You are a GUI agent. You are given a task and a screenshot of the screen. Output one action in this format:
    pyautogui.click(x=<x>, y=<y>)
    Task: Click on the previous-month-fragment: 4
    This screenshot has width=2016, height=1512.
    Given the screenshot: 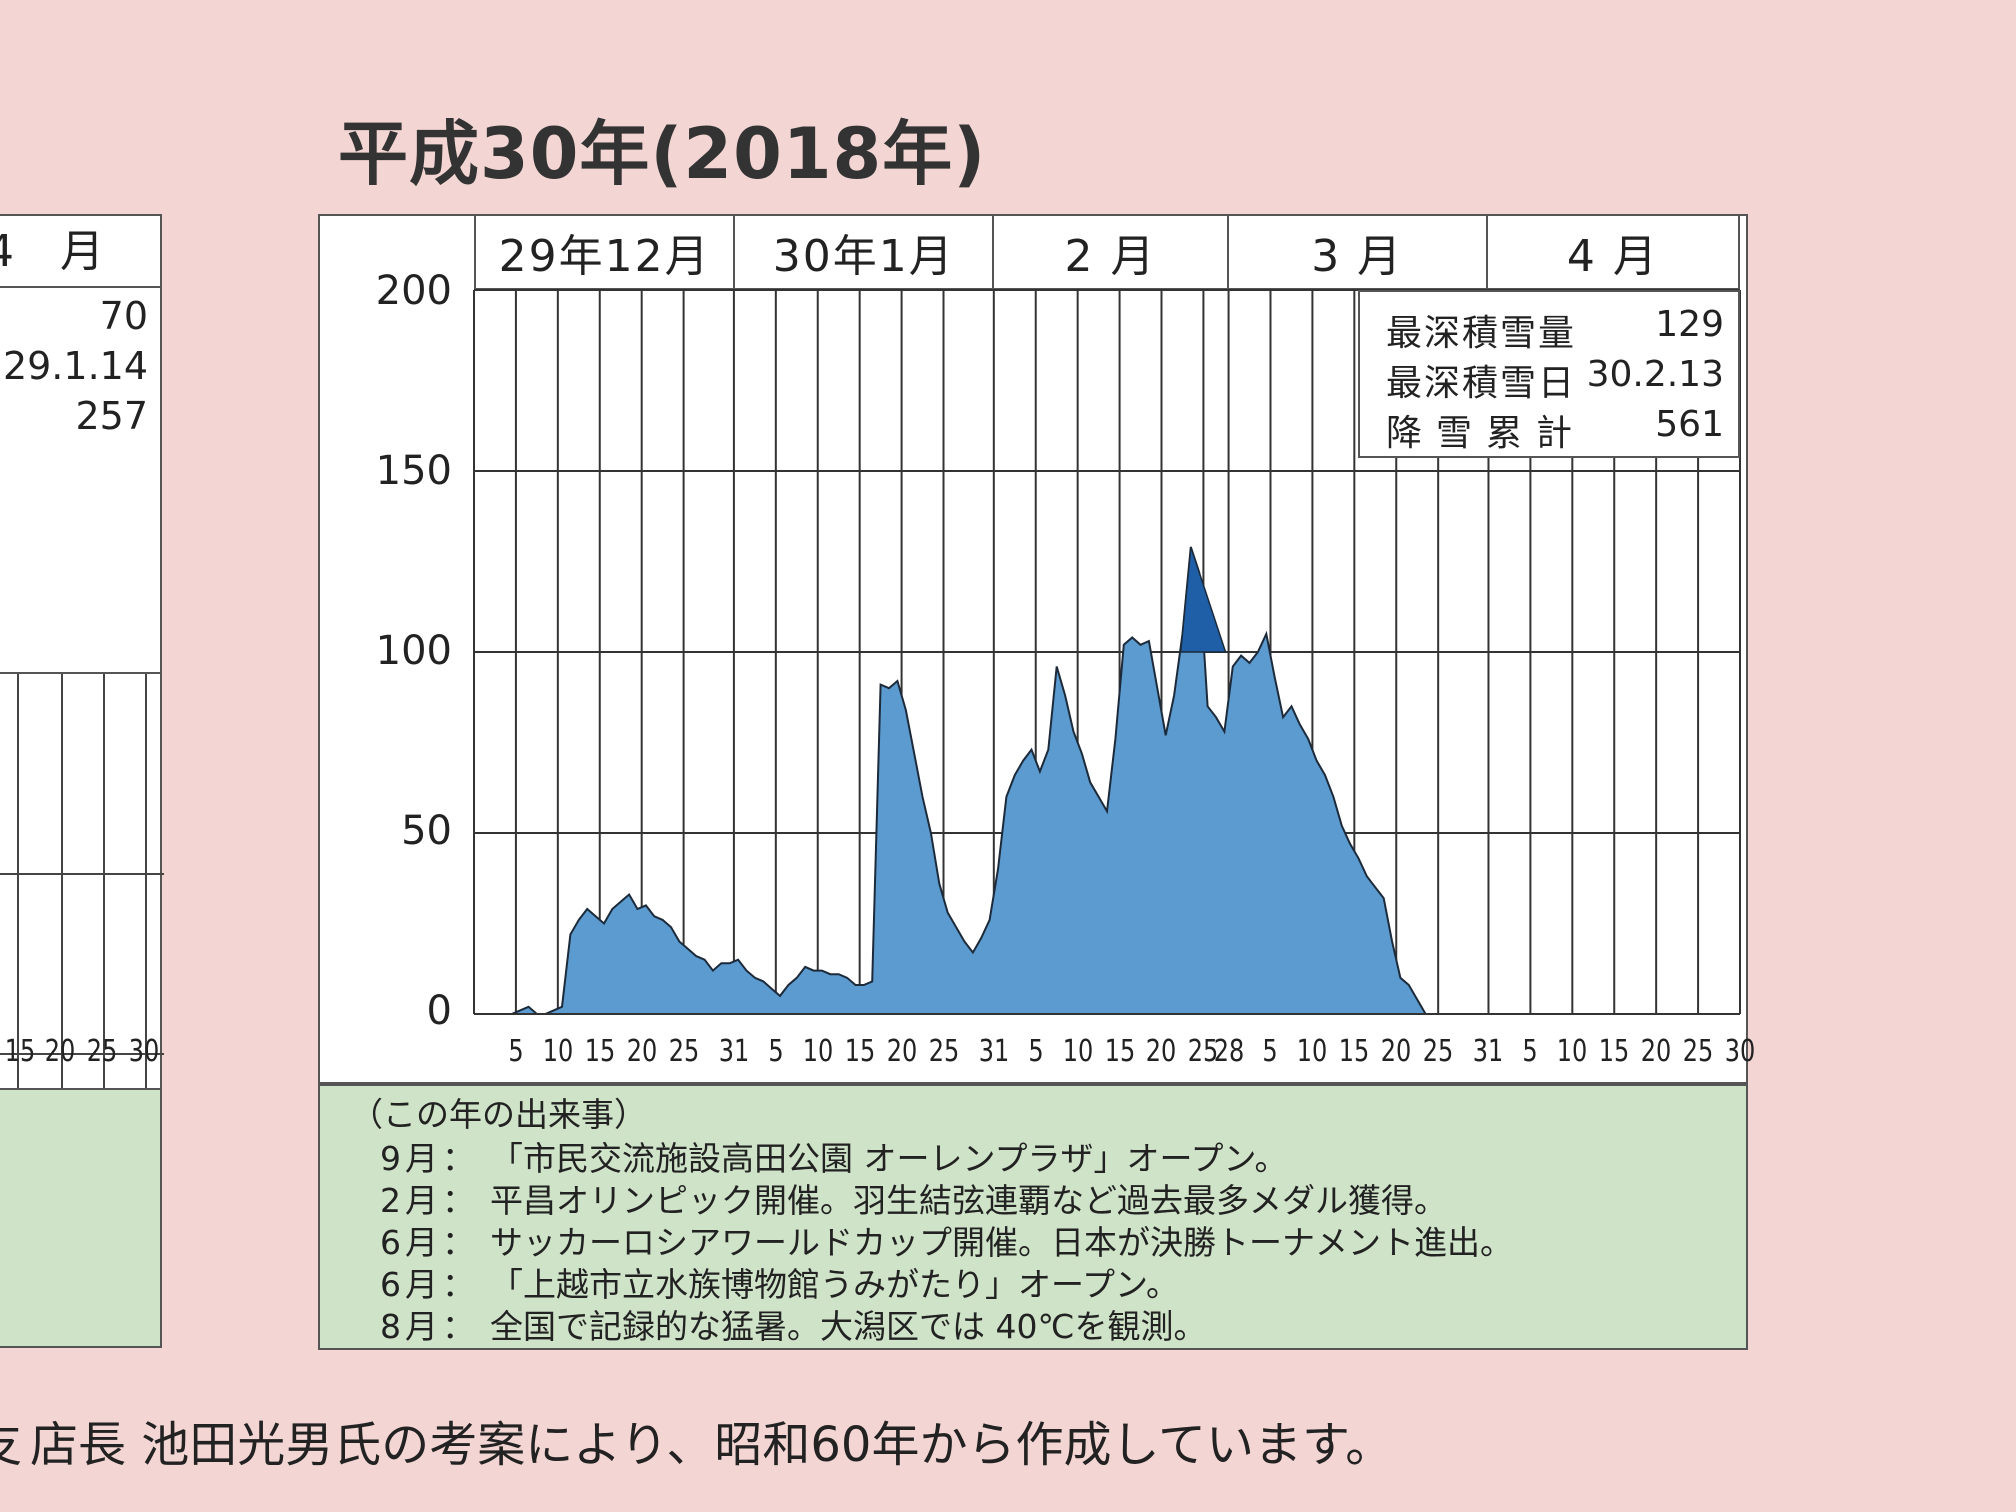 What is the action you would take?
    pyautogui.click(x=52, y=252)
    